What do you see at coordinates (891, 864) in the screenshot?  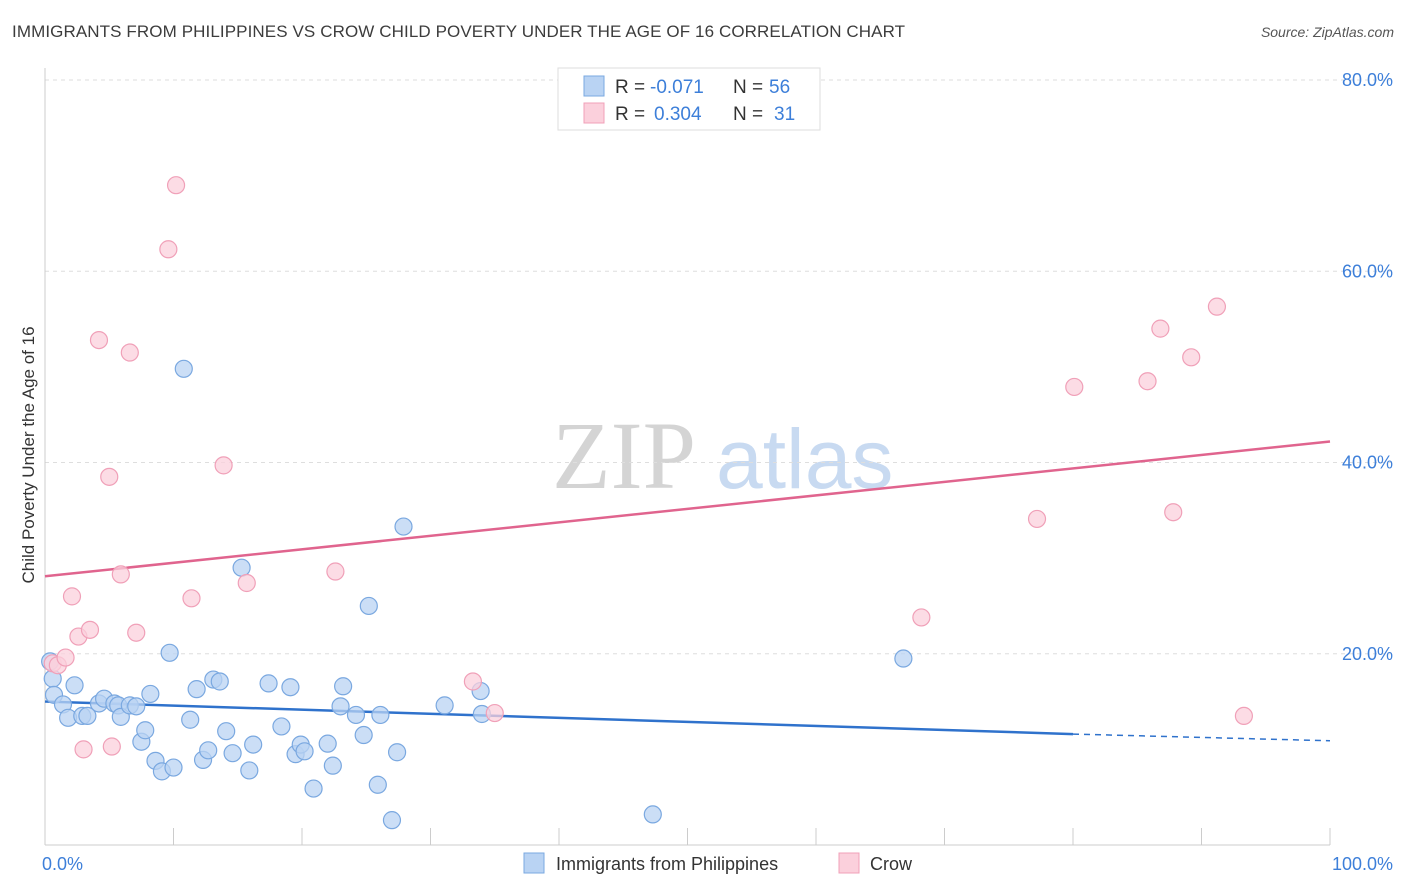 I see `legend-label-crow: Crow` at bounding box center [891, 864].